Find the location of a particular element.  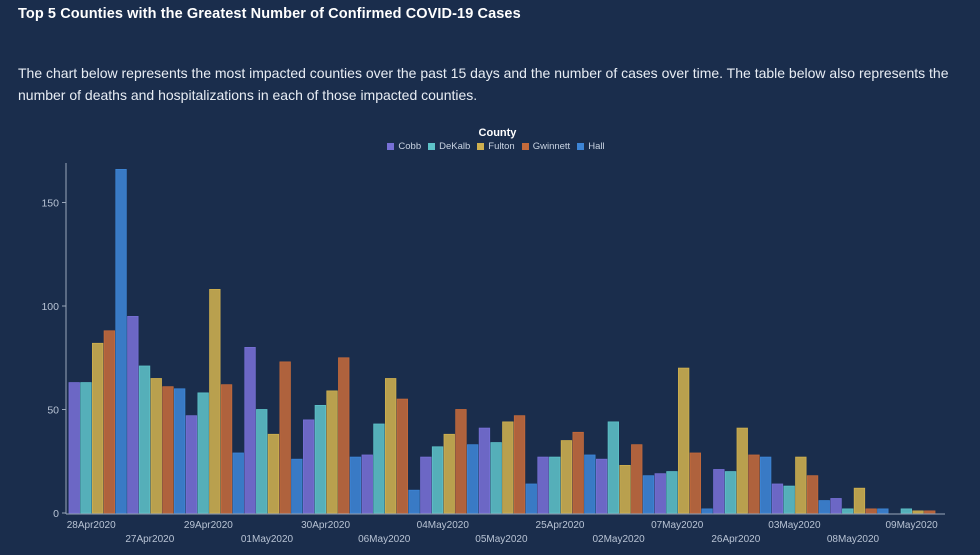

x-tick-label: 09May2020 is located at coordinates (911, 525).